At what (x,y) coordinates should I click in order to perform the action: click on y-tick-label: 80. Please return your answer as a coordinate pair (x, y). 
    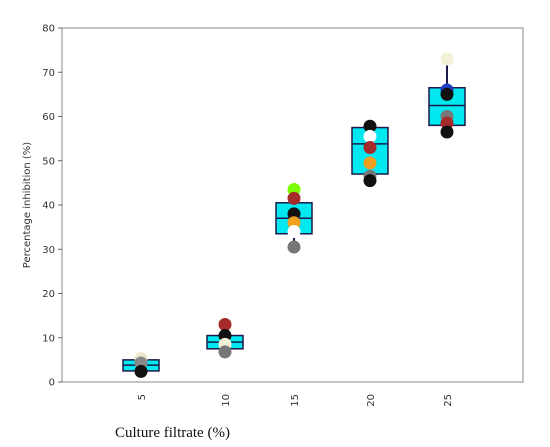
    Looking at the image, I should click on (48, 29).